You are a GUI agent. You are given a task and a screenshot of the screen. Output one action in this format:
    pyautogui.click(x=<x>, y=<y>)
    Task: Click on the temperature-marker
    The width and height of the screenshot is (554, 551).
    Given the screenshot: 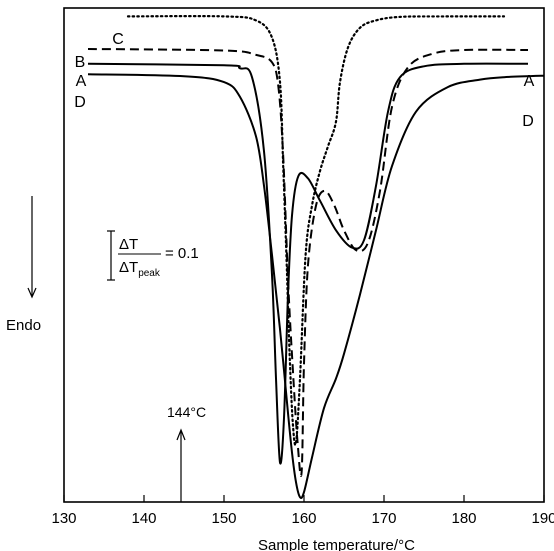 What is the action you would take?
    pyautogui.click(x=181, y=465)
    